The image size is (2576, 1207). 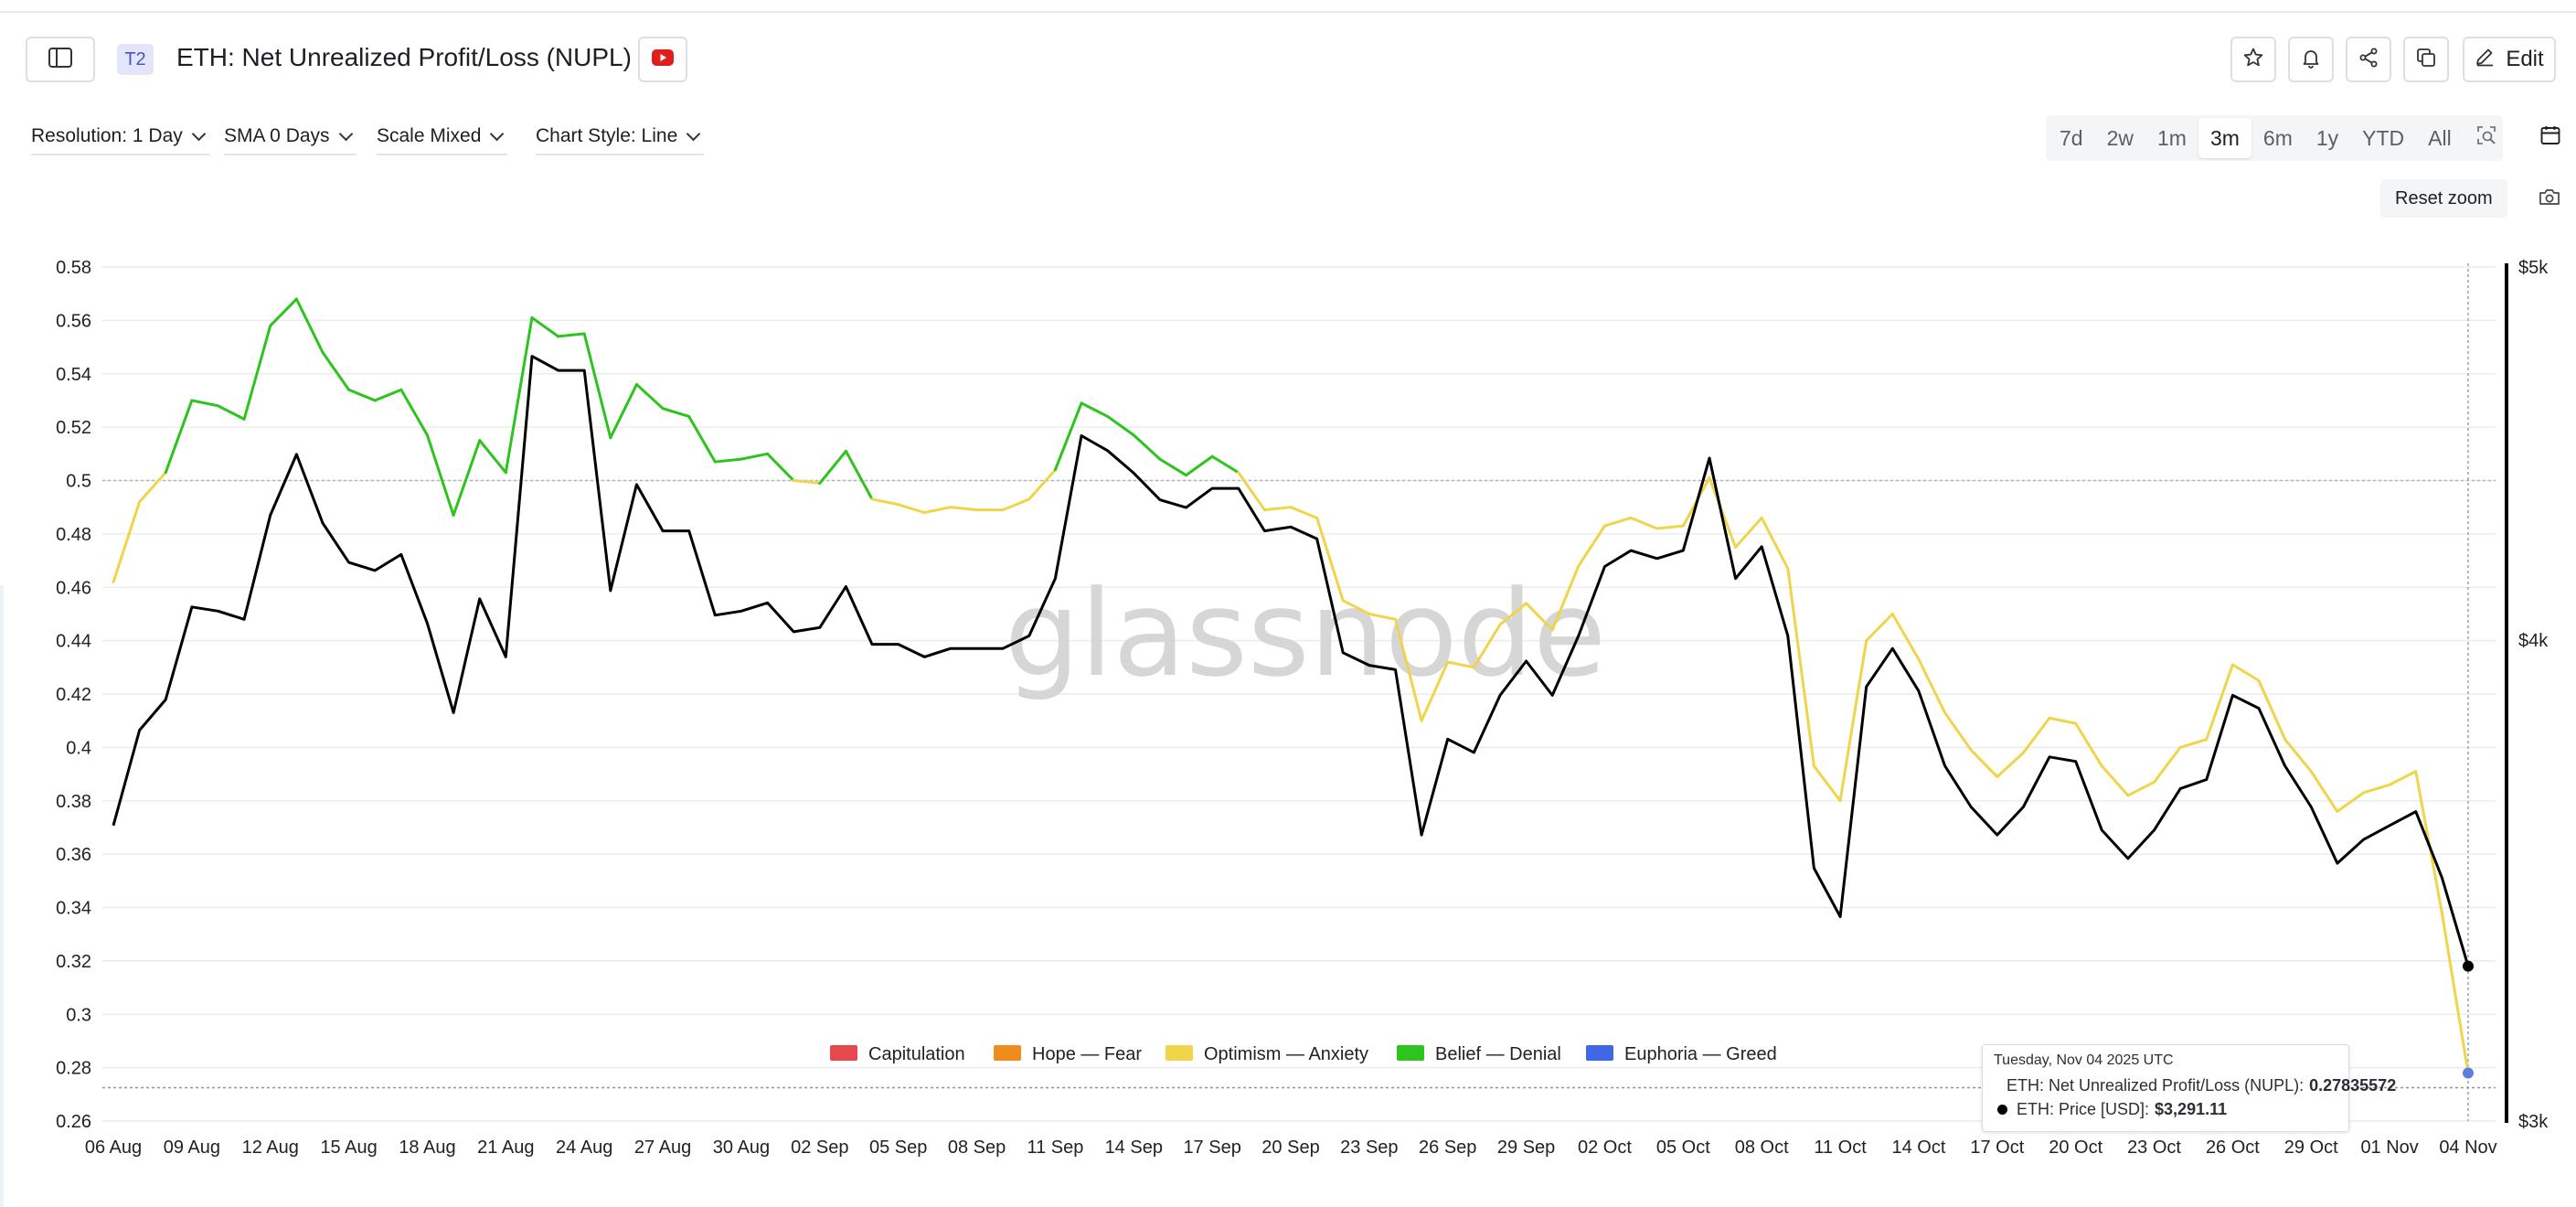 I want to click on edit-button: Edit, so click(x=2509, y=59).